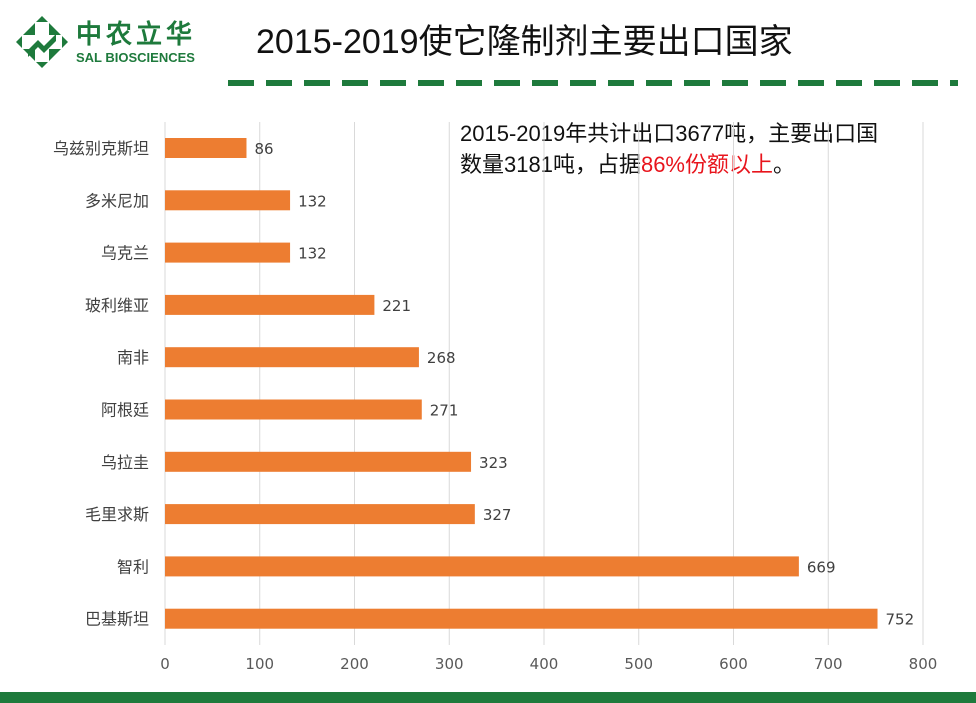  I want to click on value-label: 268, so click(441, 358).